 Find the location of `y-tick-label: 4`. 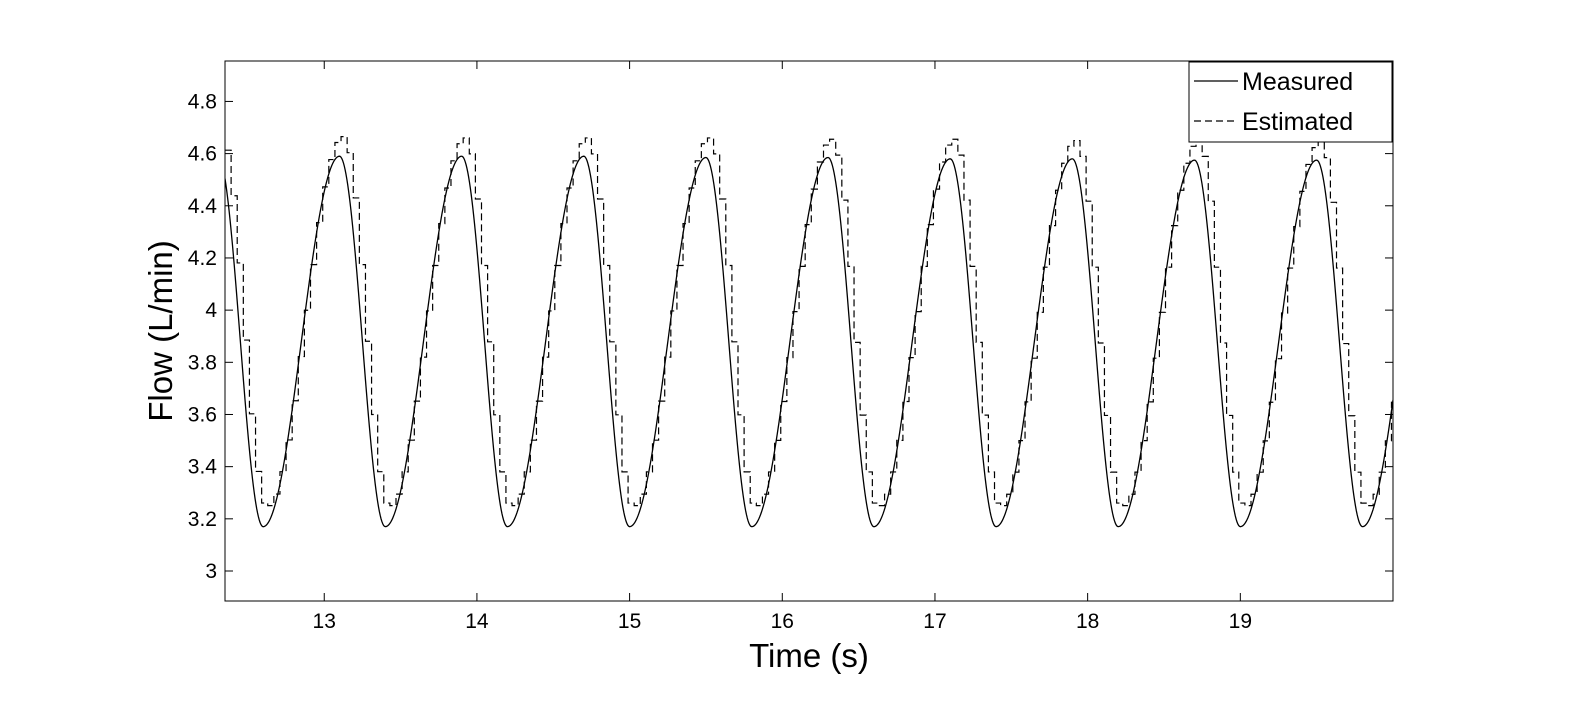

y-tick-label: 4 is located at coordinates (211, 310).